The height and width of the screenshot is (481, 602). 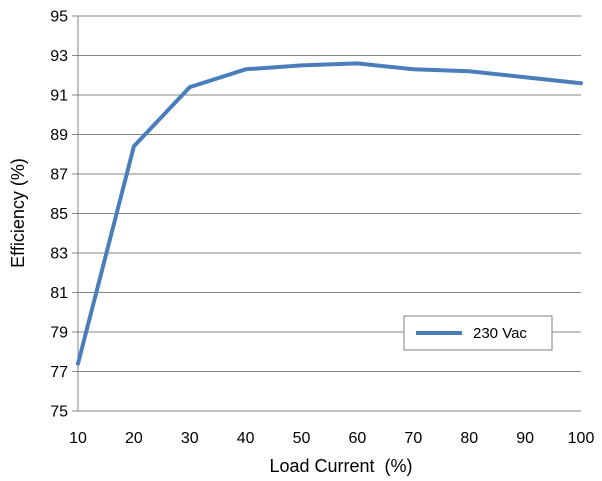 I want to click on x-tick-label-10: 10, so click(x=78, y=438).